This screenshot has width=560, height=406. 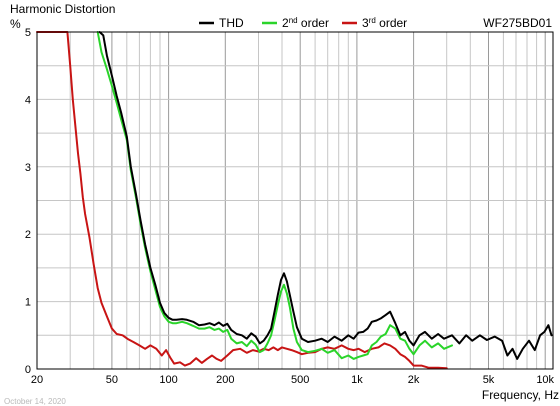 What do you see at coordinates (357, 380) in the screenshot?
I see `x-tick-label: 1k` at bounding box center [357, 380].